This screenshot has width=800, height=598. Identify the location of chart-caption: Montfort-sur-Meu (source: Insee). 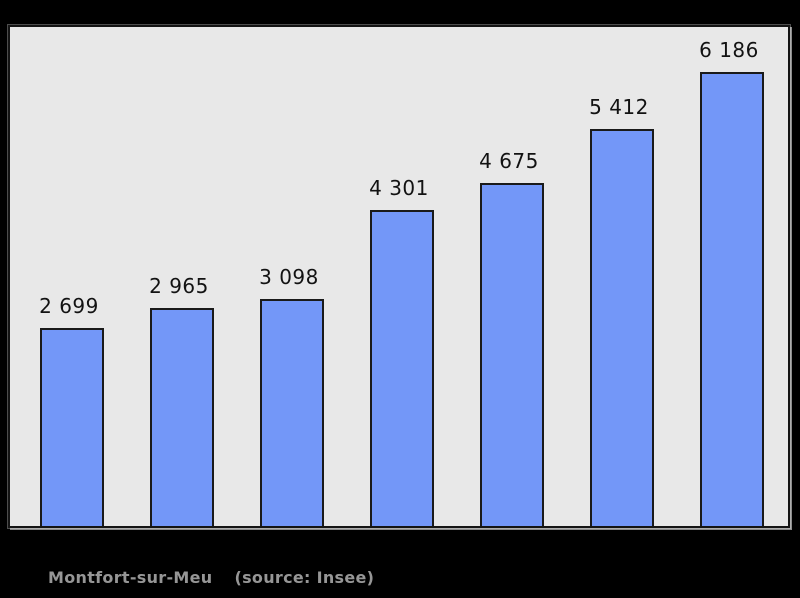
(211, 577).